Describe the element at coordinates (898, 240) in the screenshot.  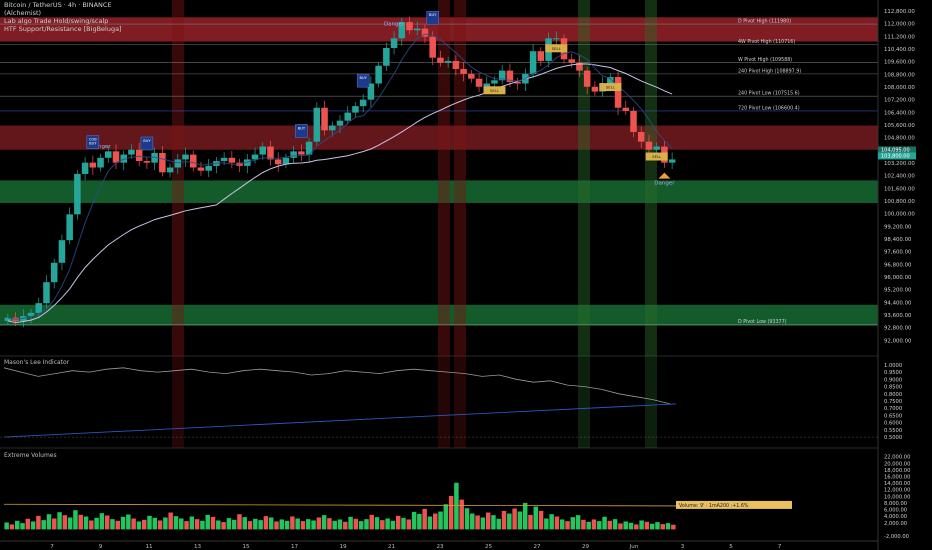
I see `price-tick-label: 98,400.00` at that location.